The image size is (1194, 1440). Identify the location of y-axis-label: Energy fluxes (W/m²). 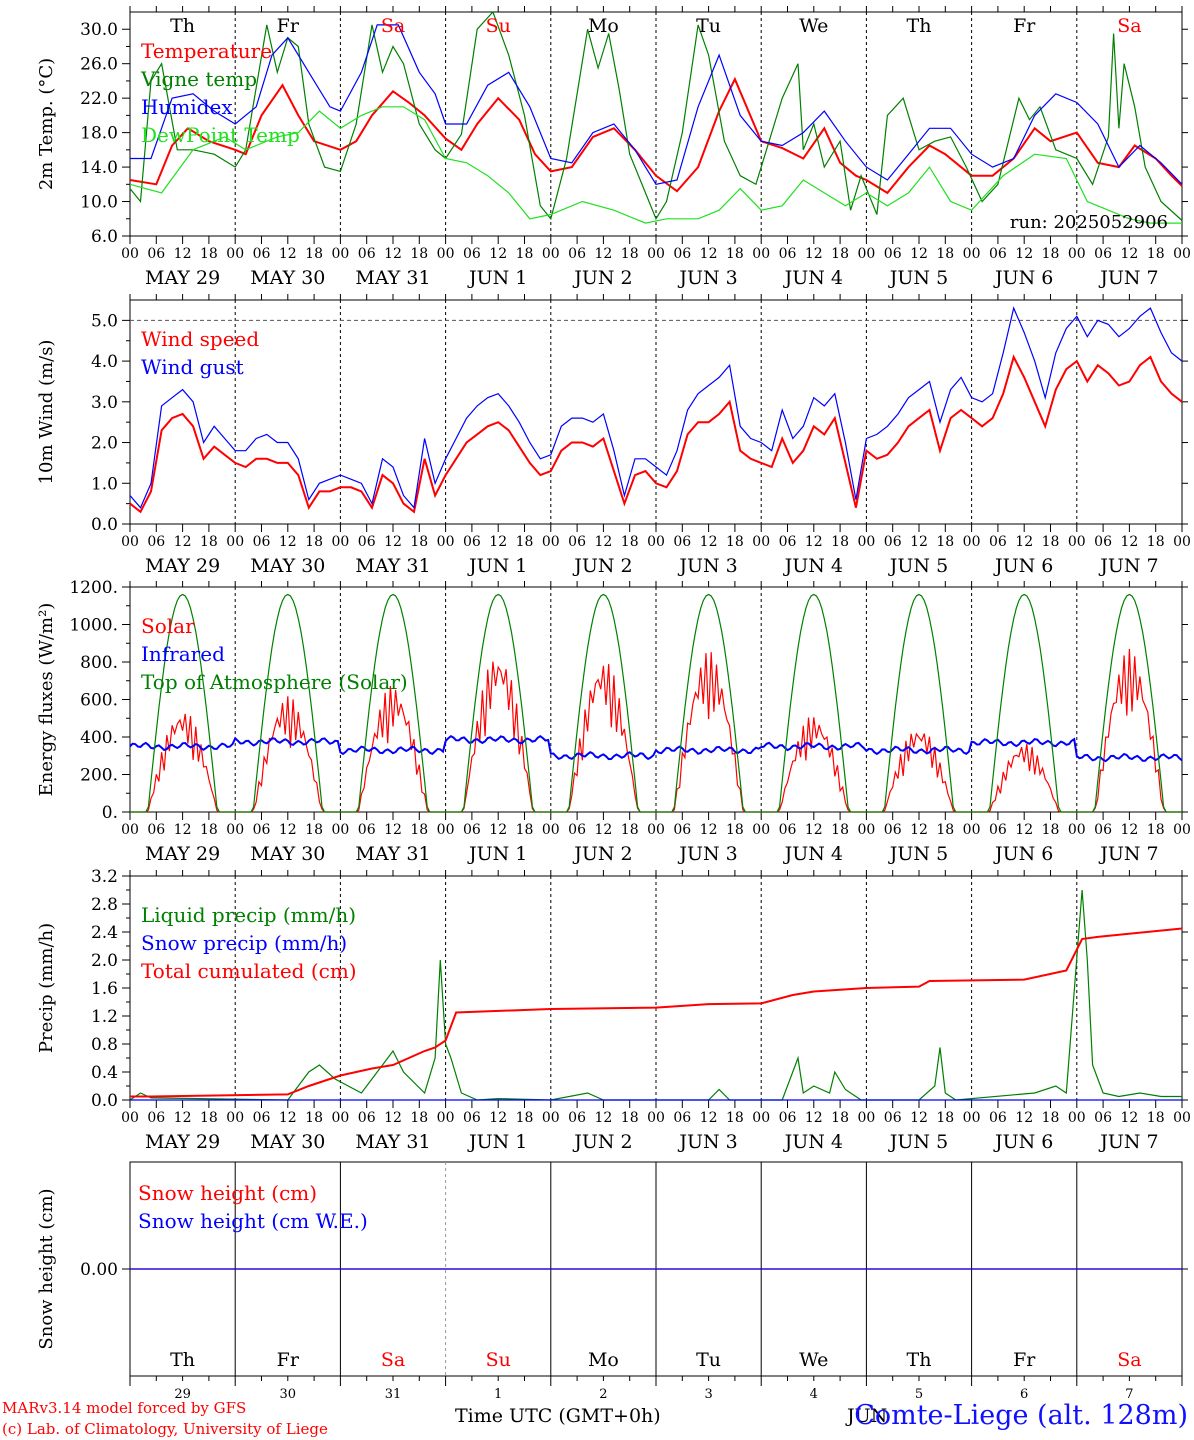
(46, 700).